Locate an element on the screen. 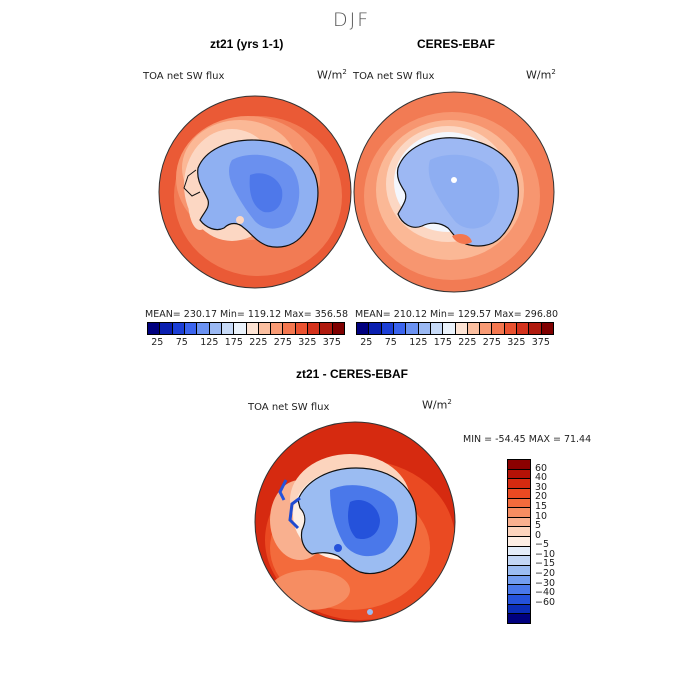 This screenshot has width=700, height=700. panel-1-colorbar is located at coordinates (246, 328).